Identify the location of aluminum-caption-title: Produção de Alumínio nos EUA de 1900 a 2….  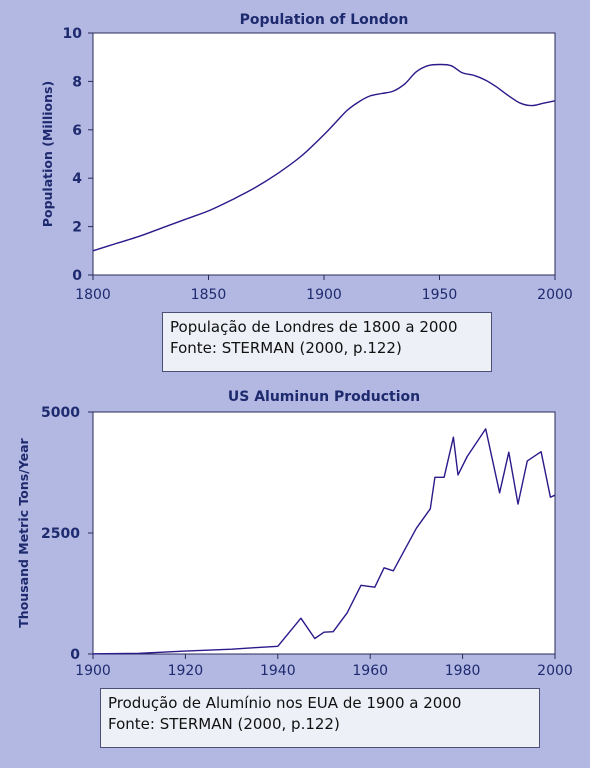
(285, 703).